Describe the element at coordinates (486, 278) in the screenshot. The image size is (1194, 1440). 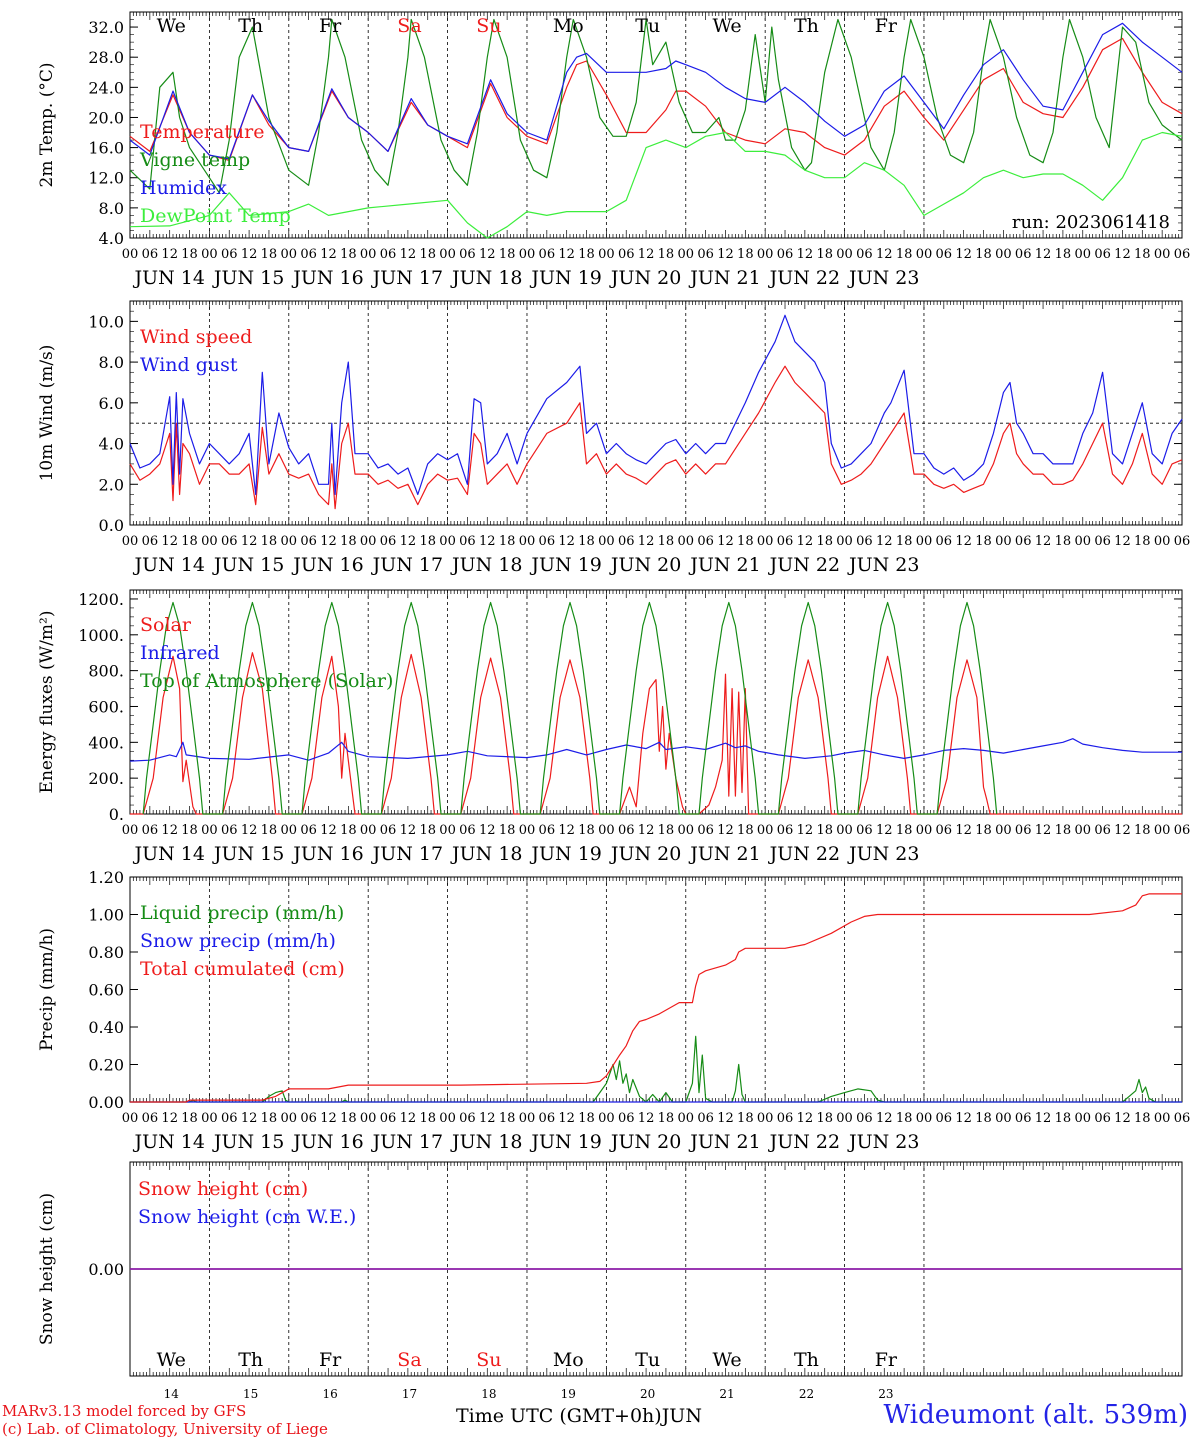
I see `date-label: JUN 18` at that location.